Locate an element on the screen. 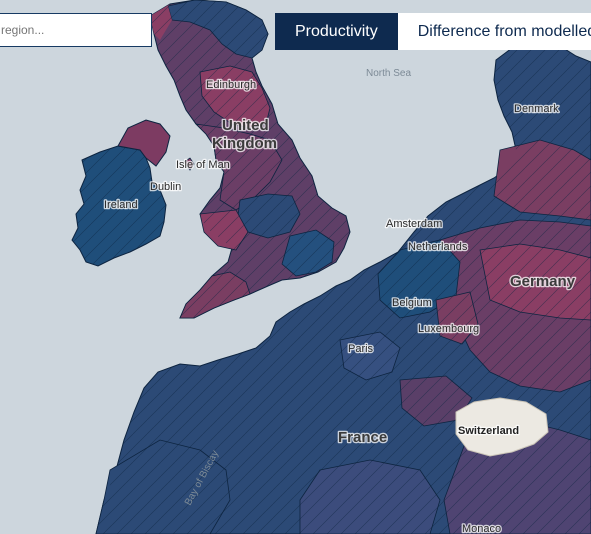 The height and width of the screenshot is (534, 591). luxembourg-label: Luxembourg is located at coordinates (448, 329).